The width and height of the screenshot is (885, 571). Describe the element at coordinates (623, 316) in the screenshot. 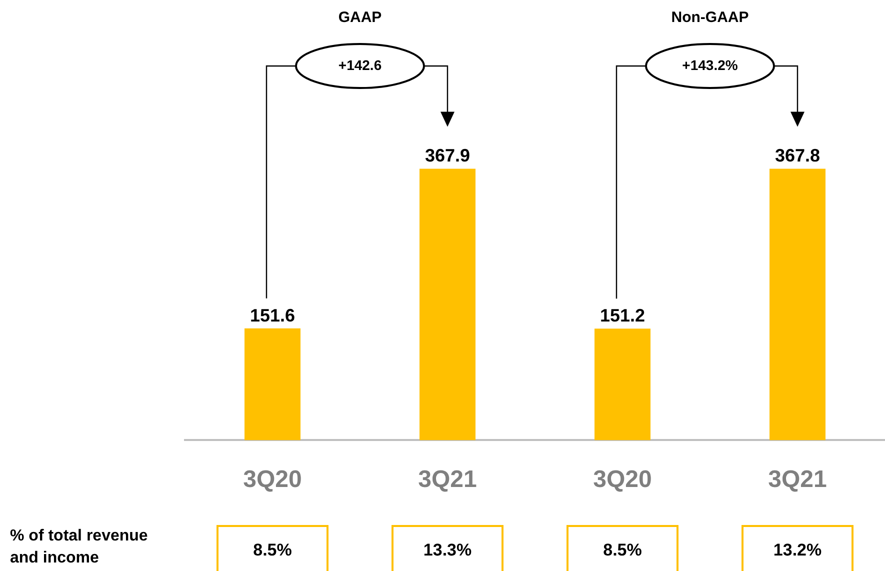

I see `data-label: 151.2` at that location.